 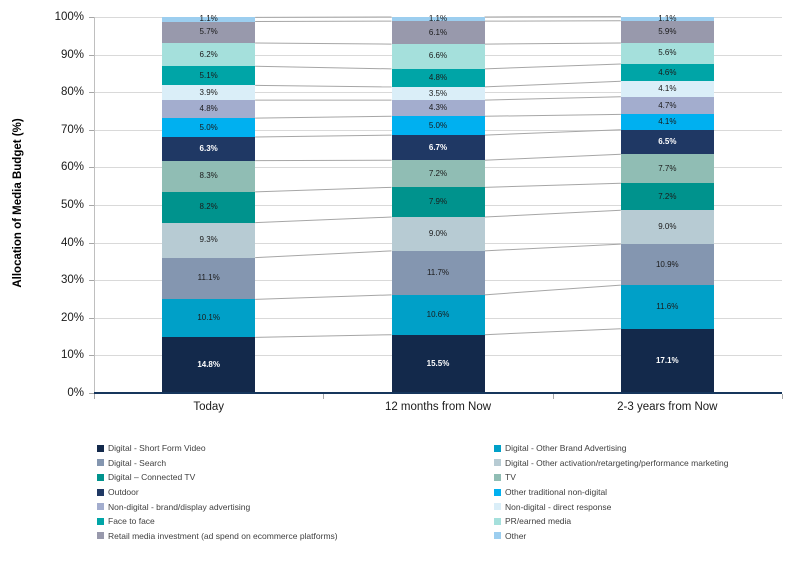 What do you see at coordinates (209, 76) in the screenshot?
I see `bar-segment: 5.1%` at bounding box center [209, 76].